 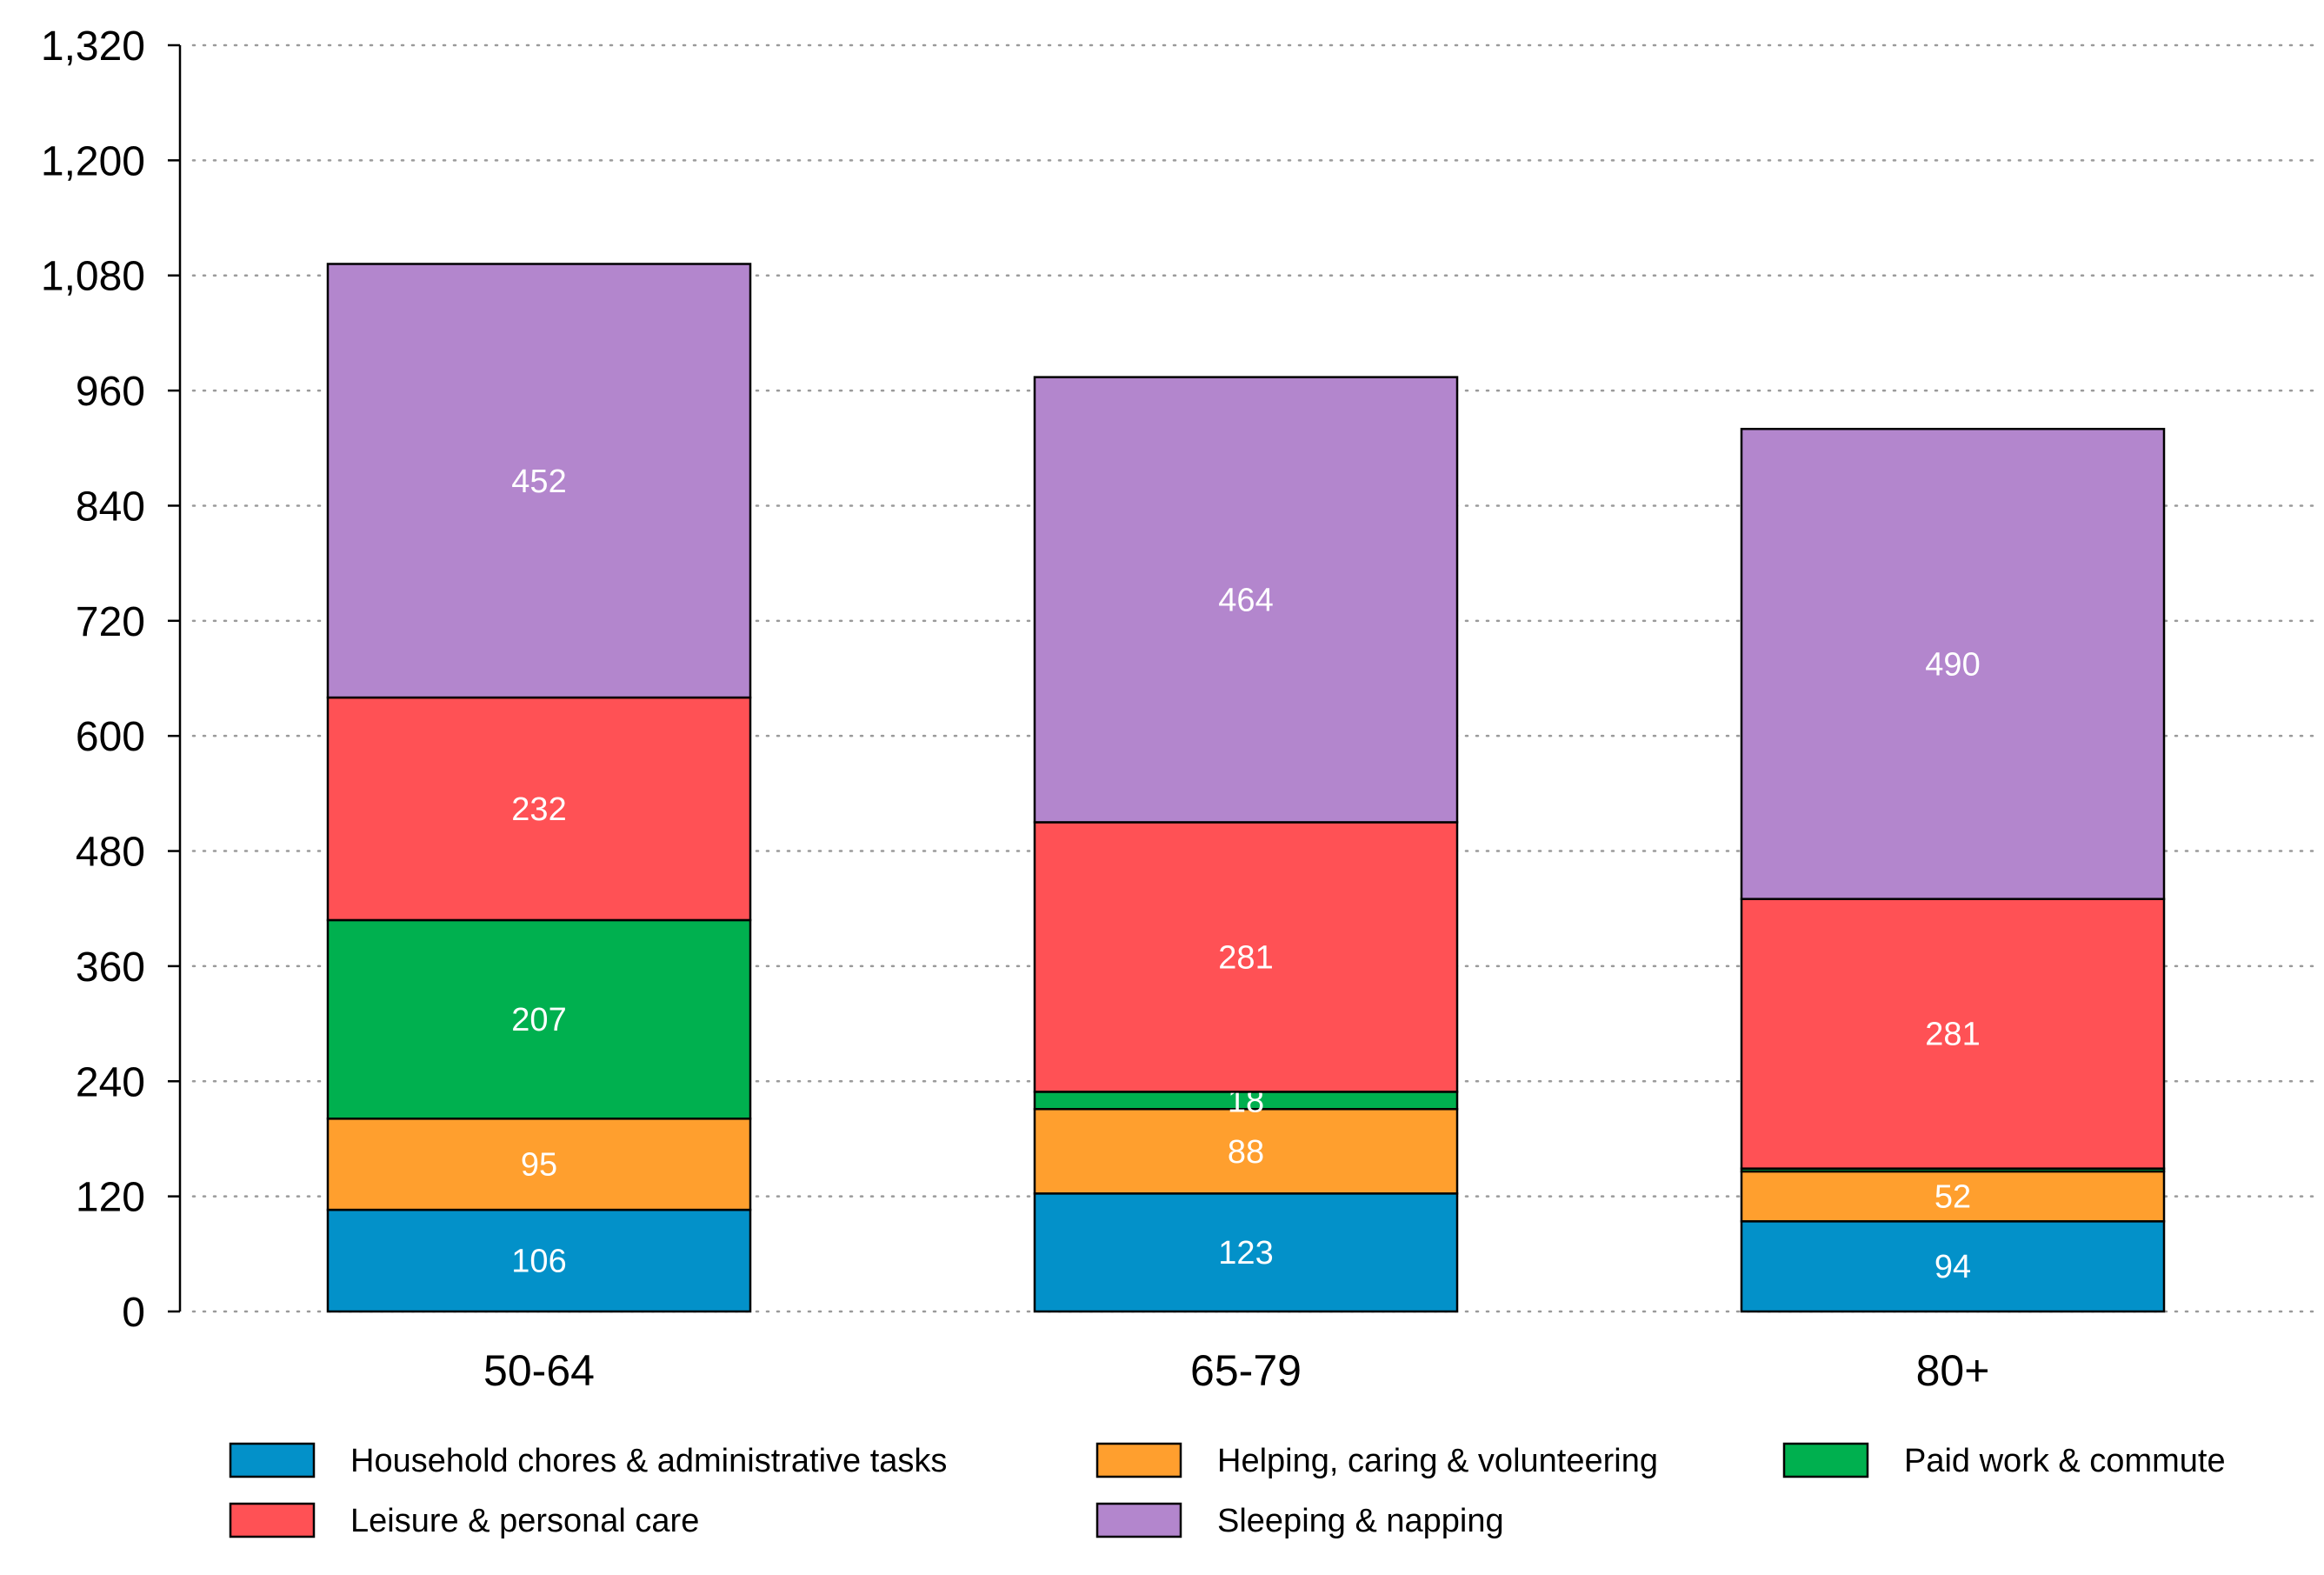 I want to click on data-label: 94, so click(x=1952, y=1267).